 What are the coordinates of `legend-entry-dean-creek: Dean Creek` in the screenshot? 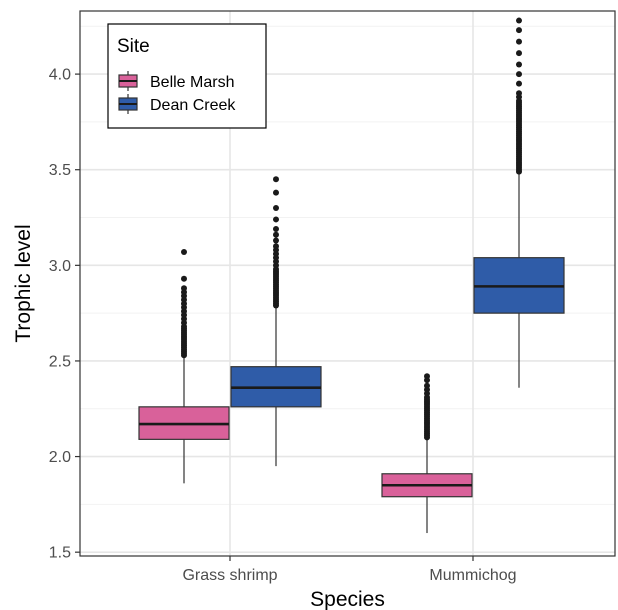 It's located at (177, 104).